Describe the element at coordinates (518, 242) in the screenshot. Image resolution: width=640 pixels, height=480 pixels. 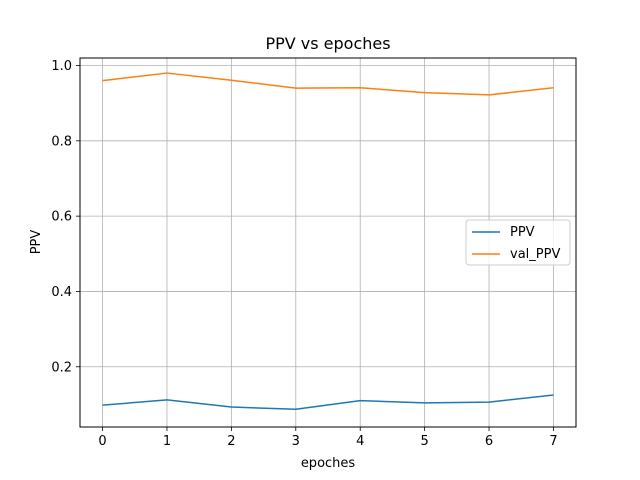
I see `legend: PPV val_PPV` at that location.